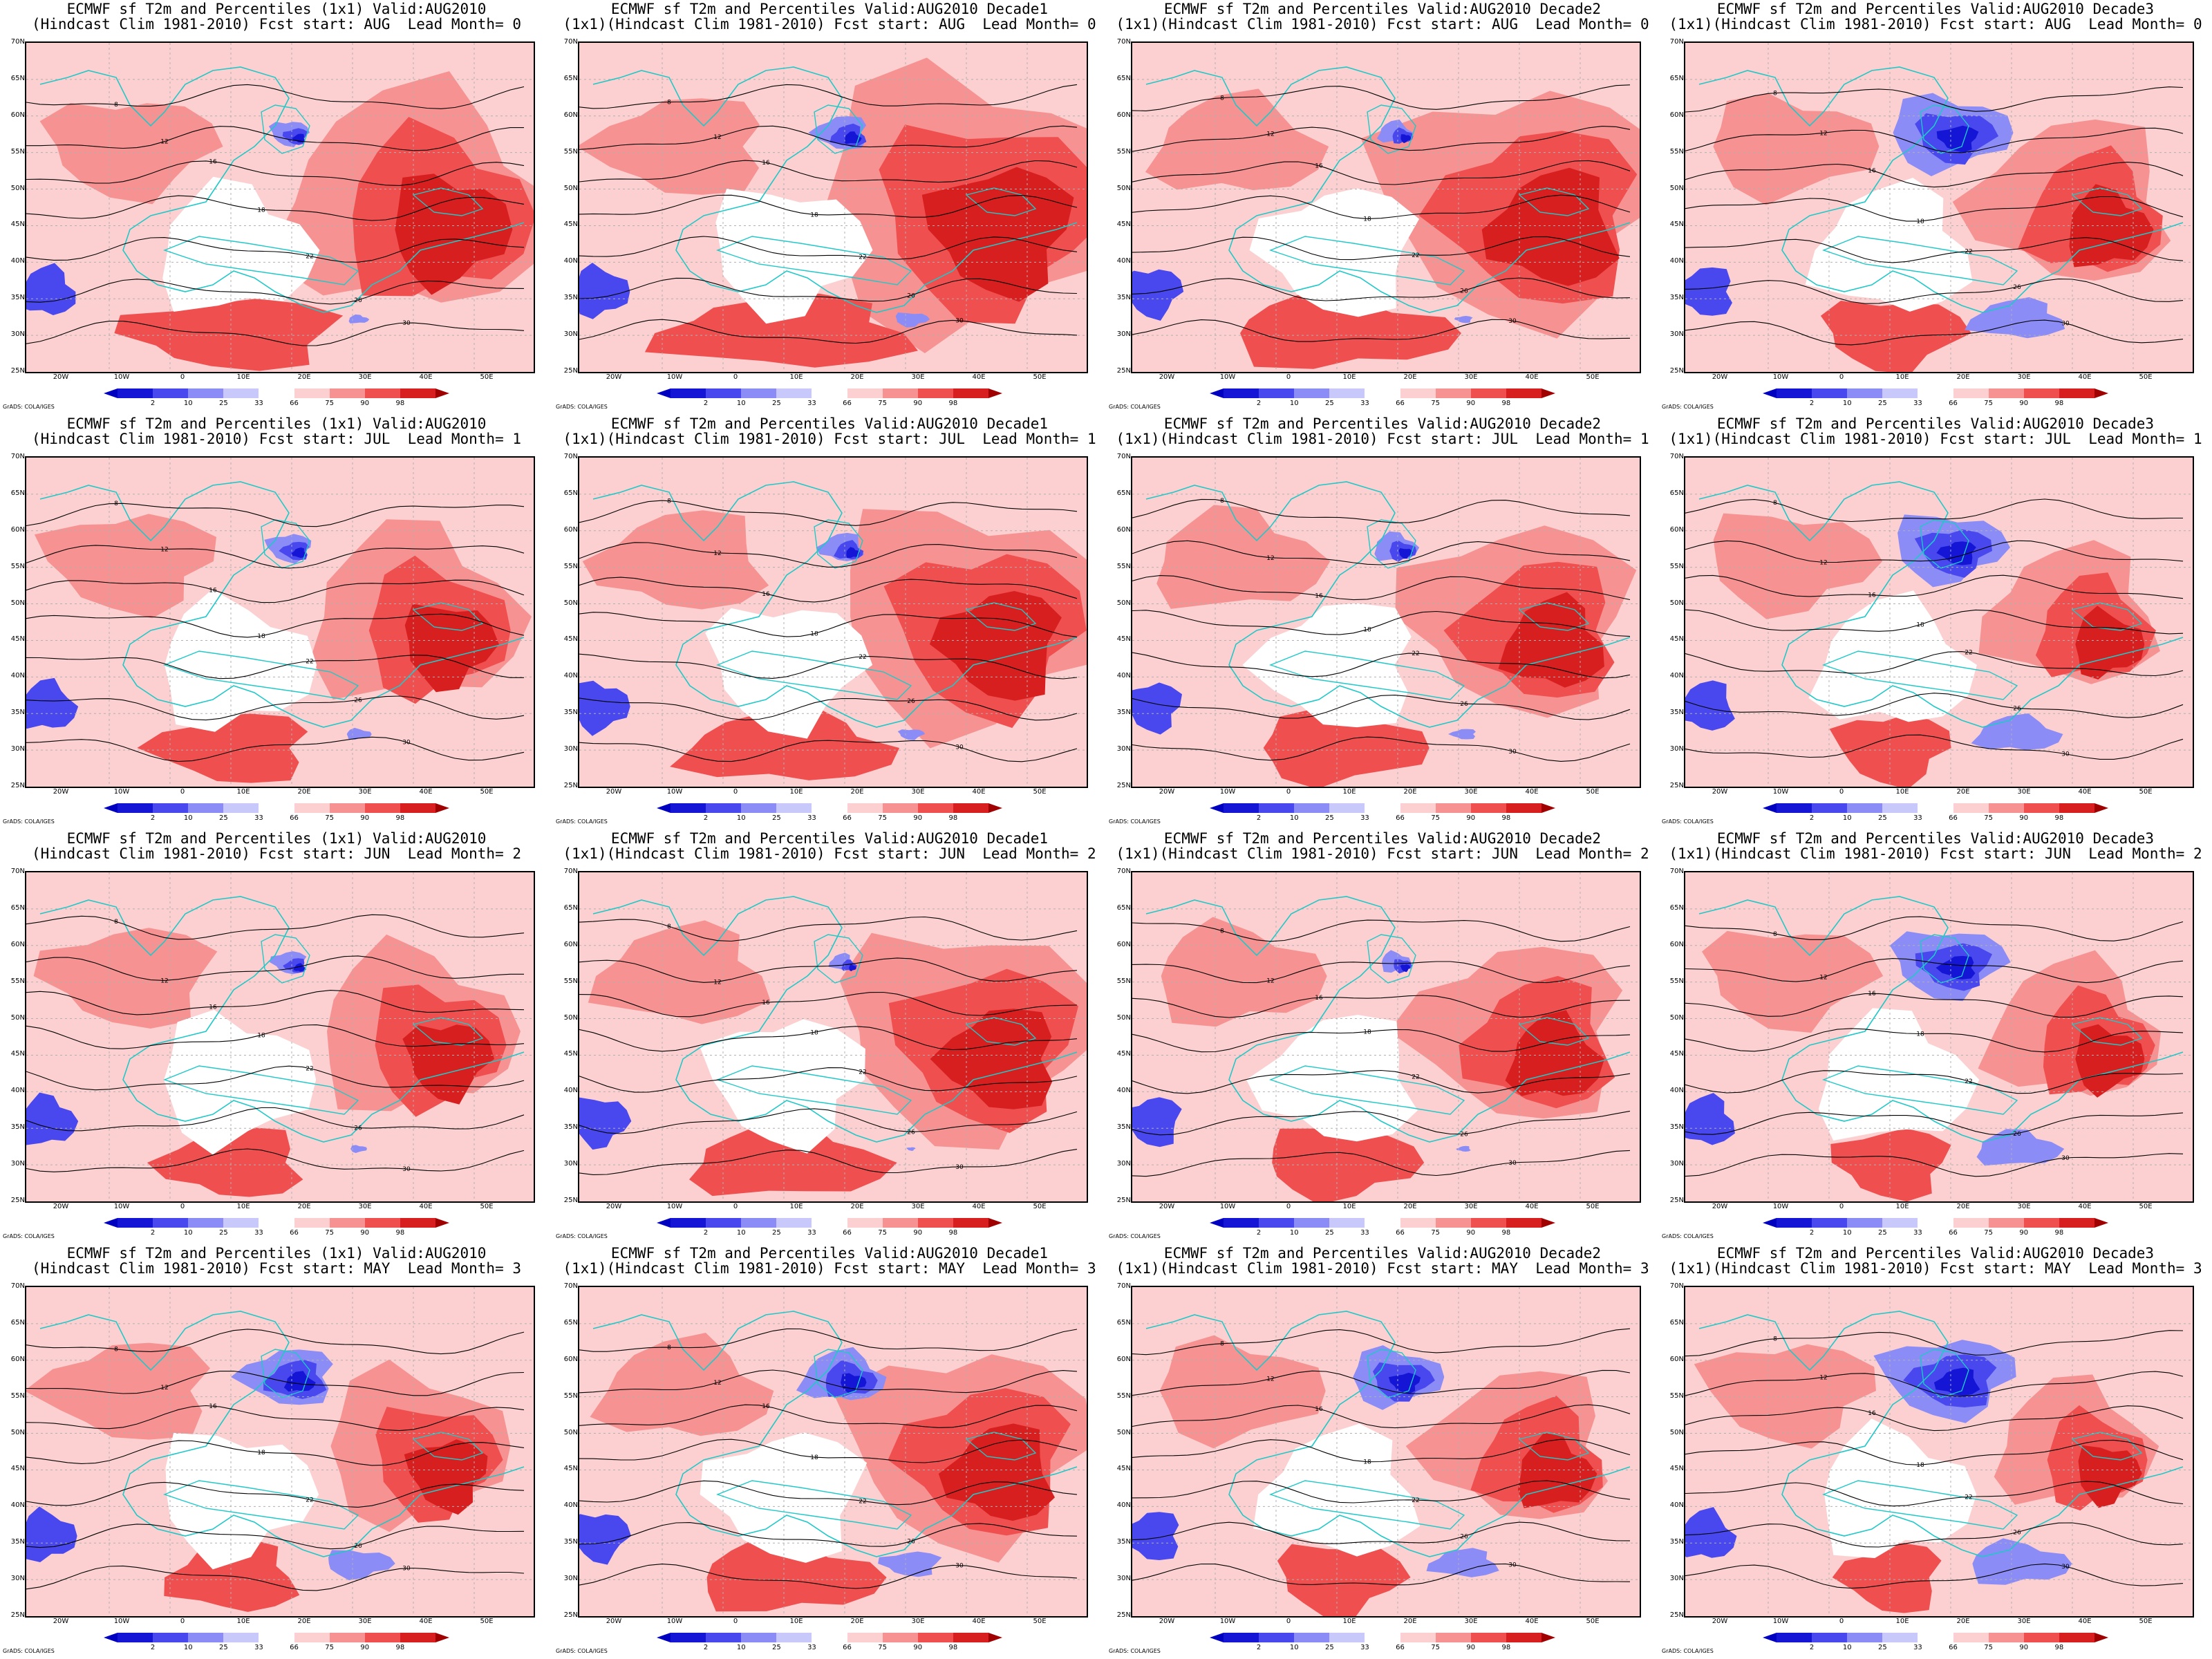 This screenshot has width=2212, height=1659. I want to click on colorbar-over-triangle, so click(2101, 1223).